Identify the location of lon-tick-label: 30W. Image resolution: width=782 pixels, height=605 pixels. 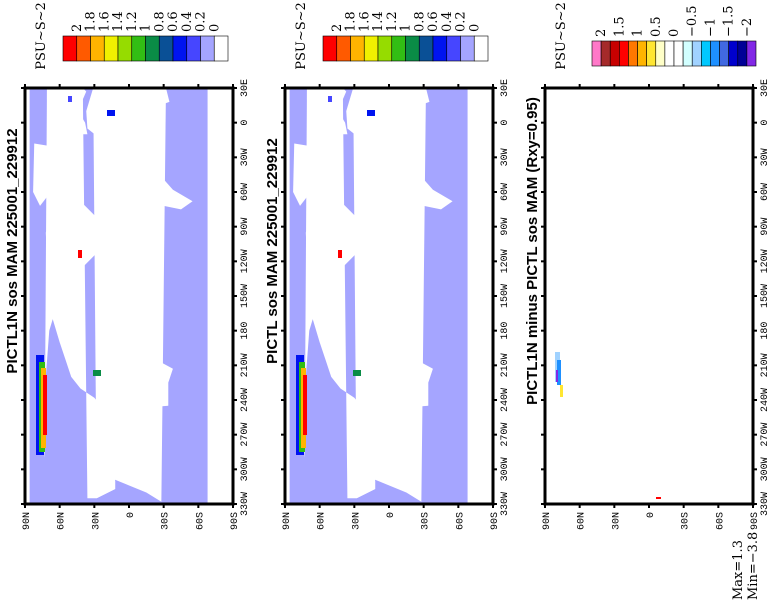
(245, 157).